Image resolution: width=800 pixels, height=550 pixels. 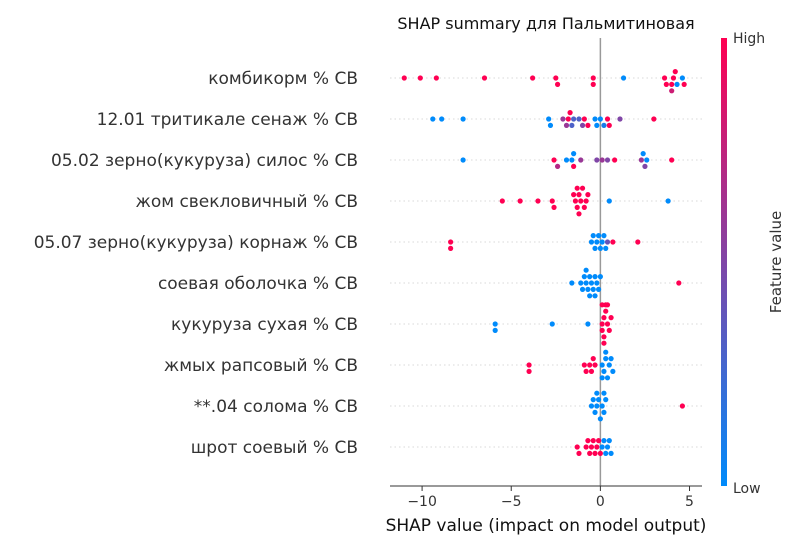 What do you see at coordinates (274, 448) in the screenshot?
I see `feature-label: шрот соевый % СВ` at bounding box center [274, 448].